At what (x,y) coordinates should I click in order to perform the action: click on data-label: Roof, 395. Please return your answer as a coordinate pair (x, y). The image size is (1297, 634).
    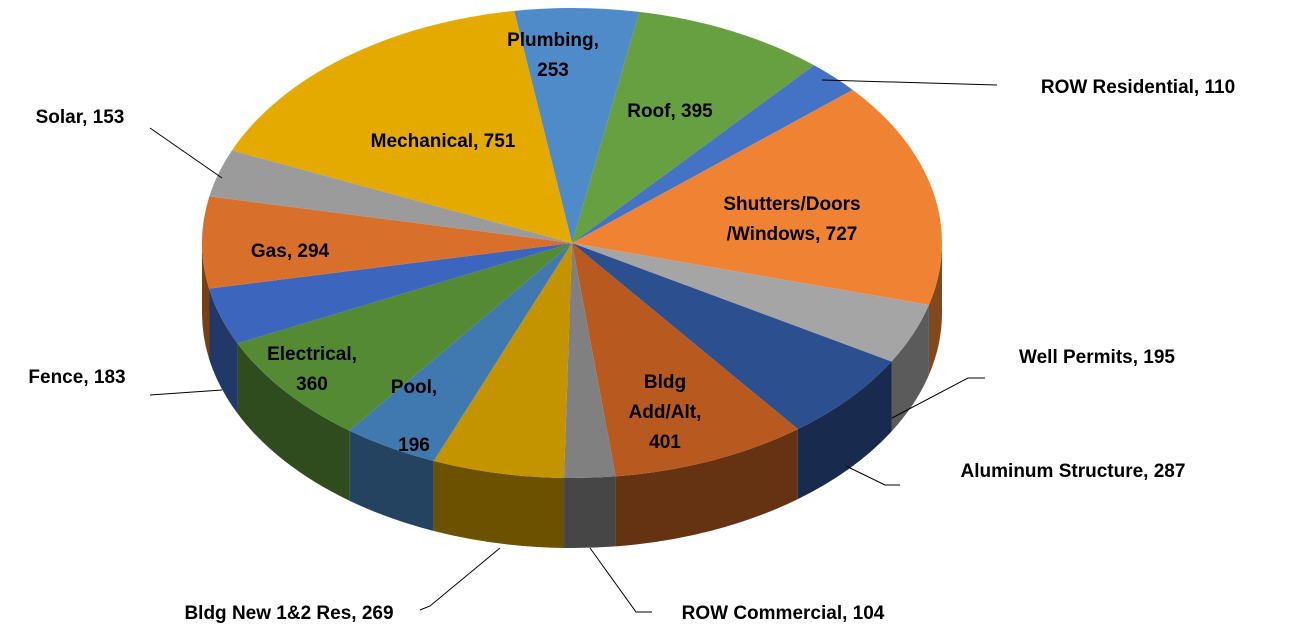
    Looking at the image, I should click on (670, 111).